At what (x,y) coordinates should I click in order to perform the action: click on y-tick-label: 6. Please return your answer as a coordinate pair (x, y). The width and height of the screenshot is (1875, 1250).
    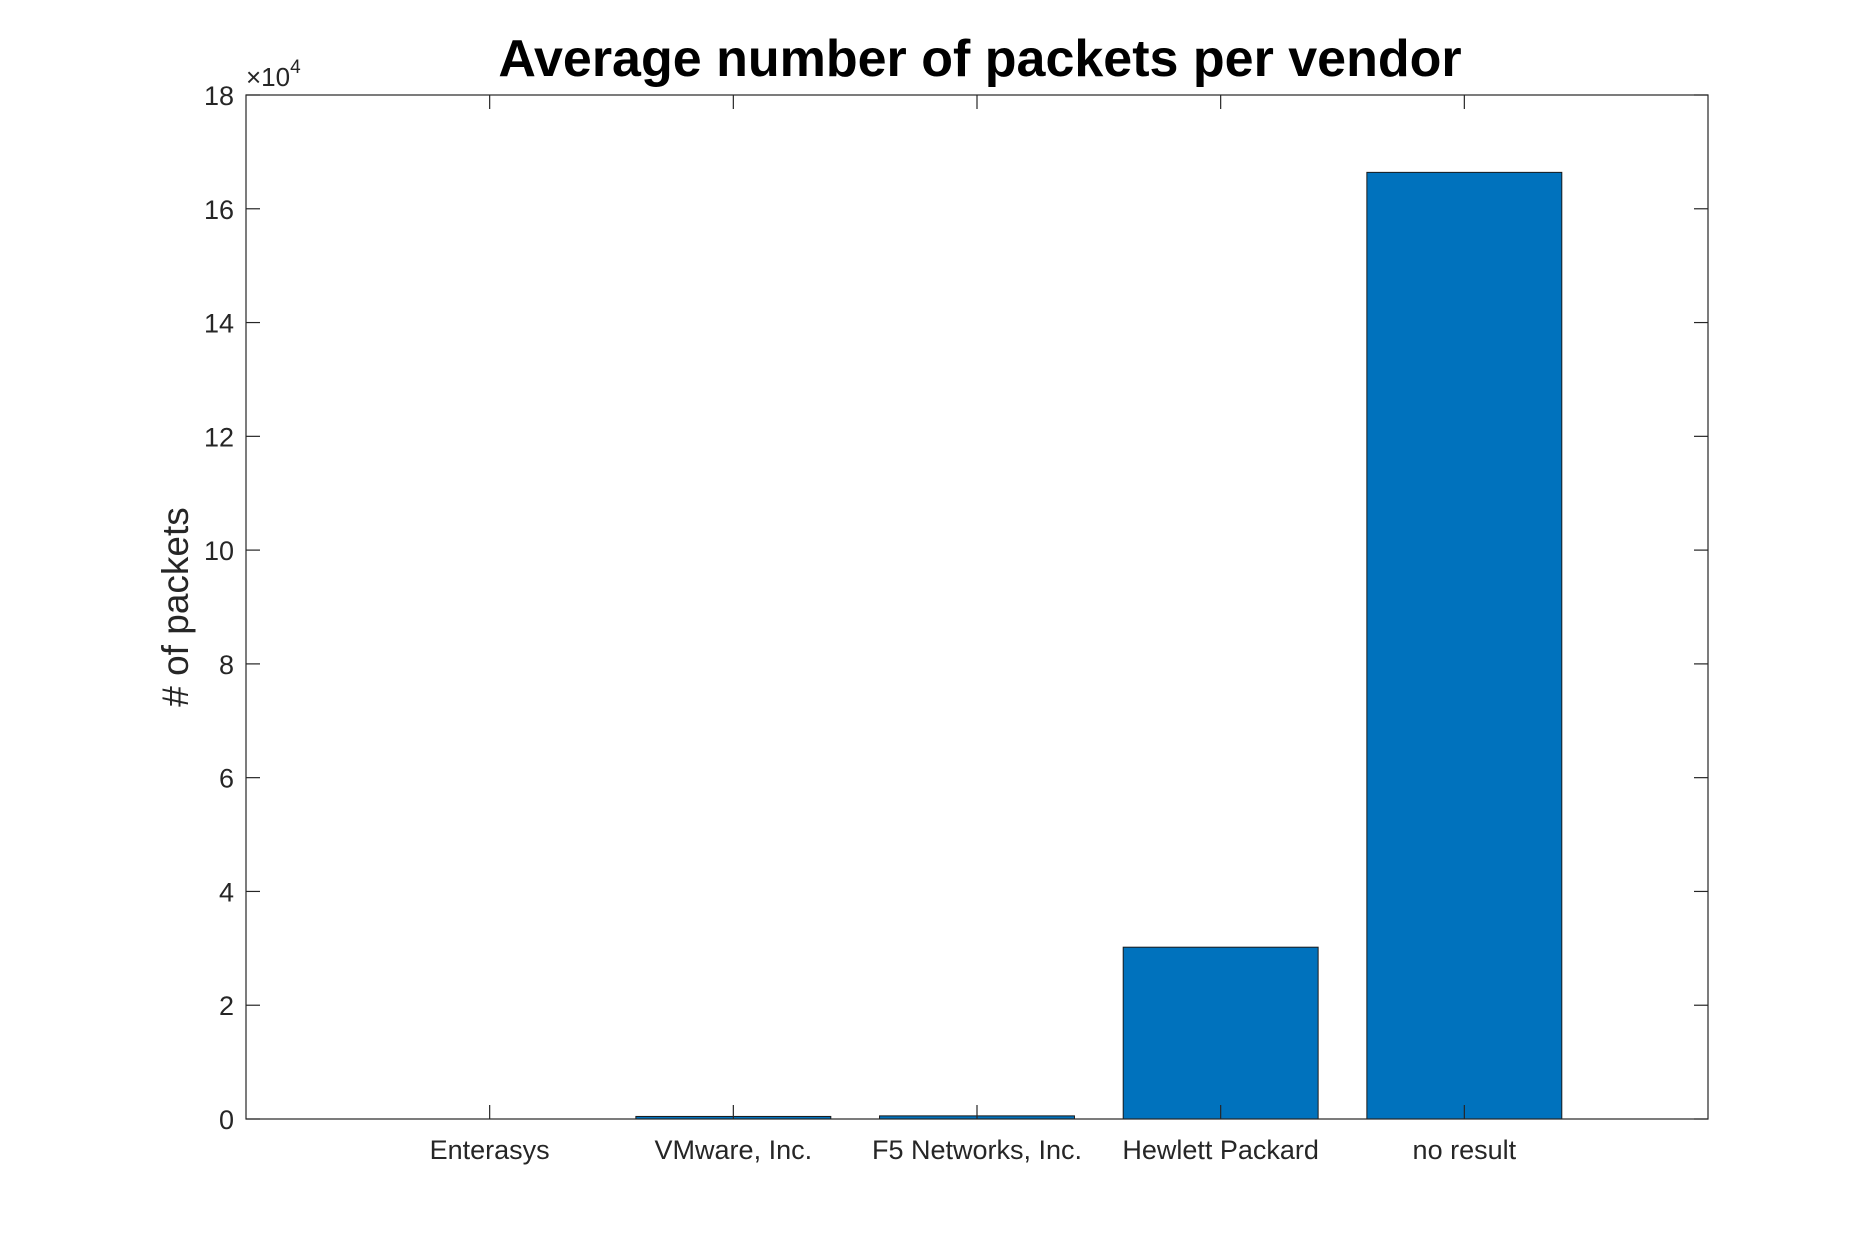
    Looking at the image, I should click on (226, 779).